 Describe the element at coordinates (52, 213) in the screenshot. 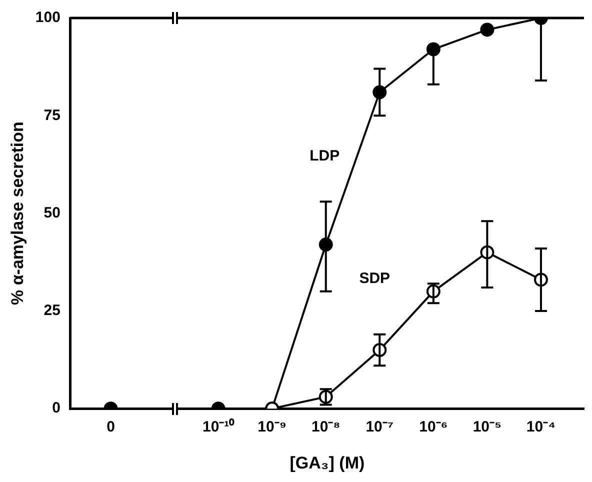

I see `y-tick-label: 50` at that location.